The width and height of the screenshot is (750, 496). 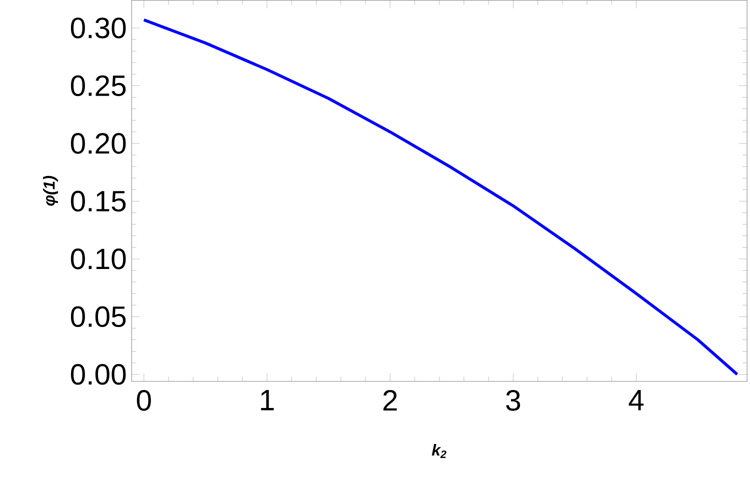 I want to click on y-tick-label: 0.15, so click(x=98, y=201).